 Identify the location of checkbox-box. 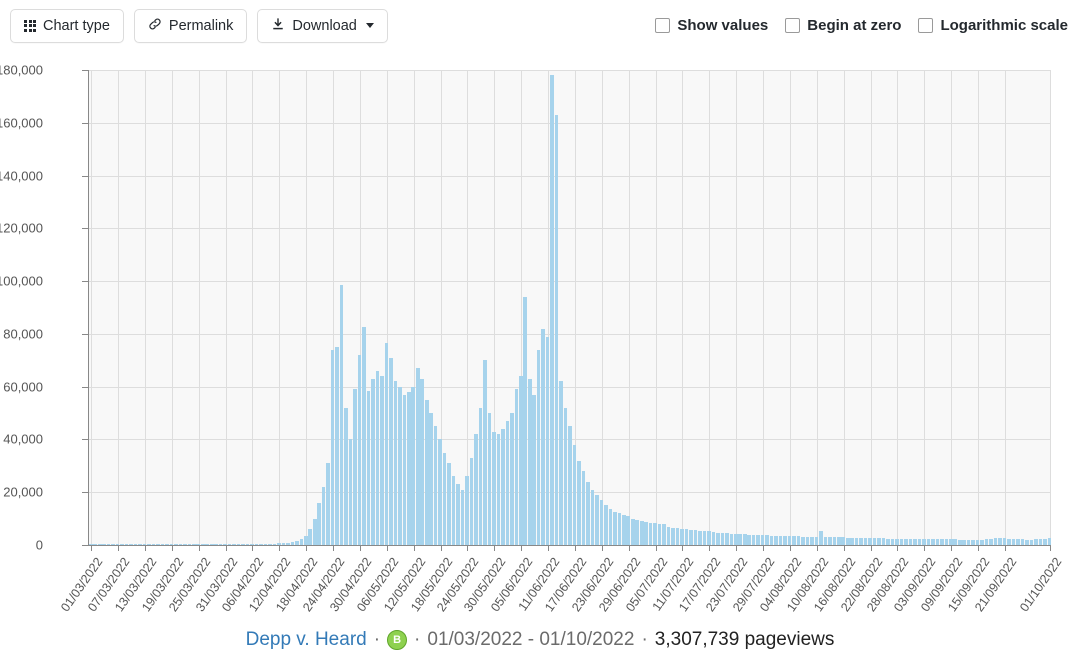
(793, 25).